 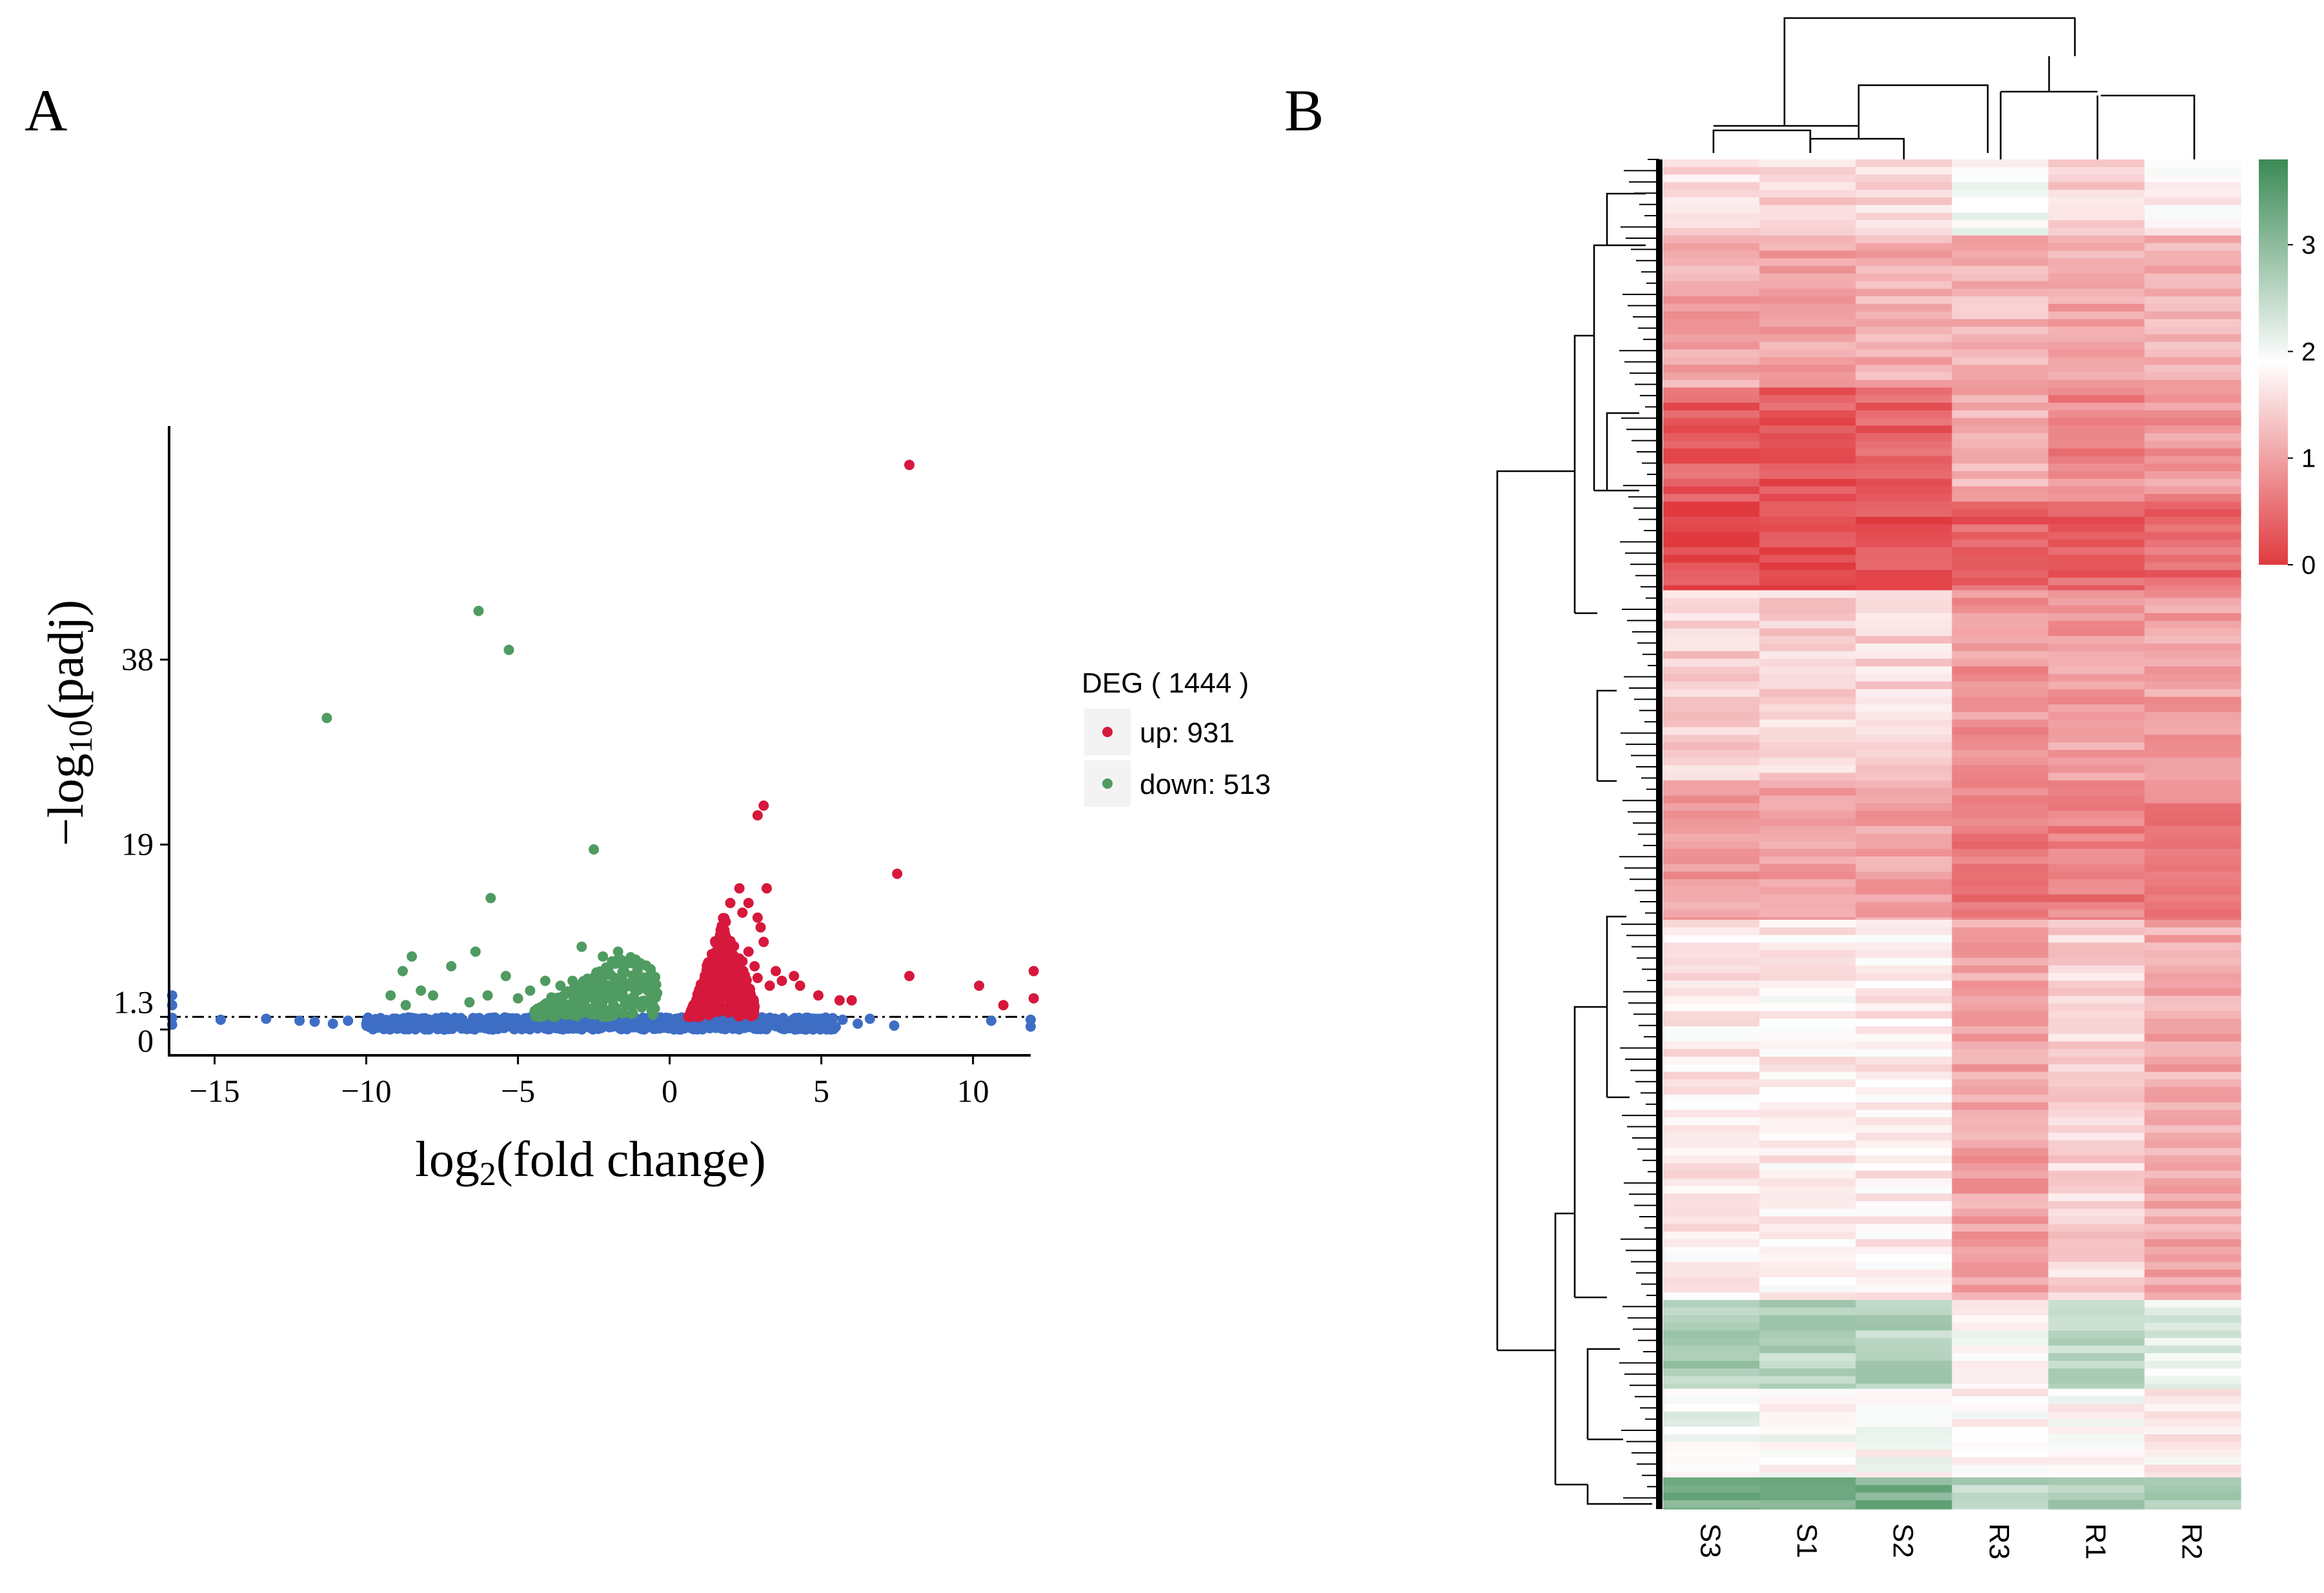 I want to click on col-dendro-link, so click(x=2148, y=126).